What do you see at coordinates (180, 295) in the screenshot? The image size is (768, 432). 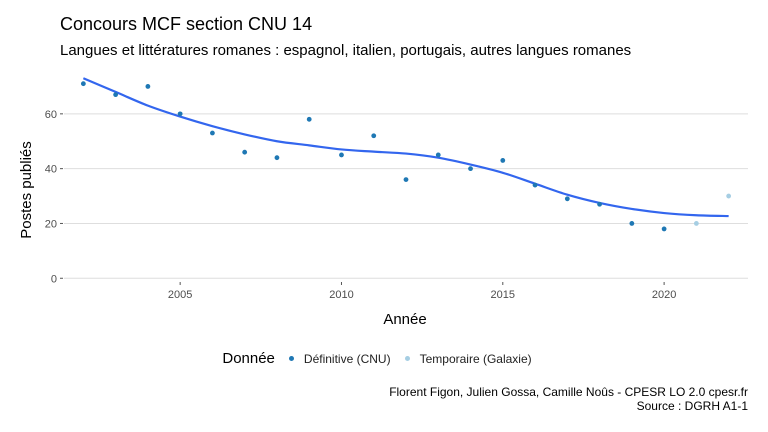 I see `x-tick-label-0: 2005` at bounding box center [180, 295].